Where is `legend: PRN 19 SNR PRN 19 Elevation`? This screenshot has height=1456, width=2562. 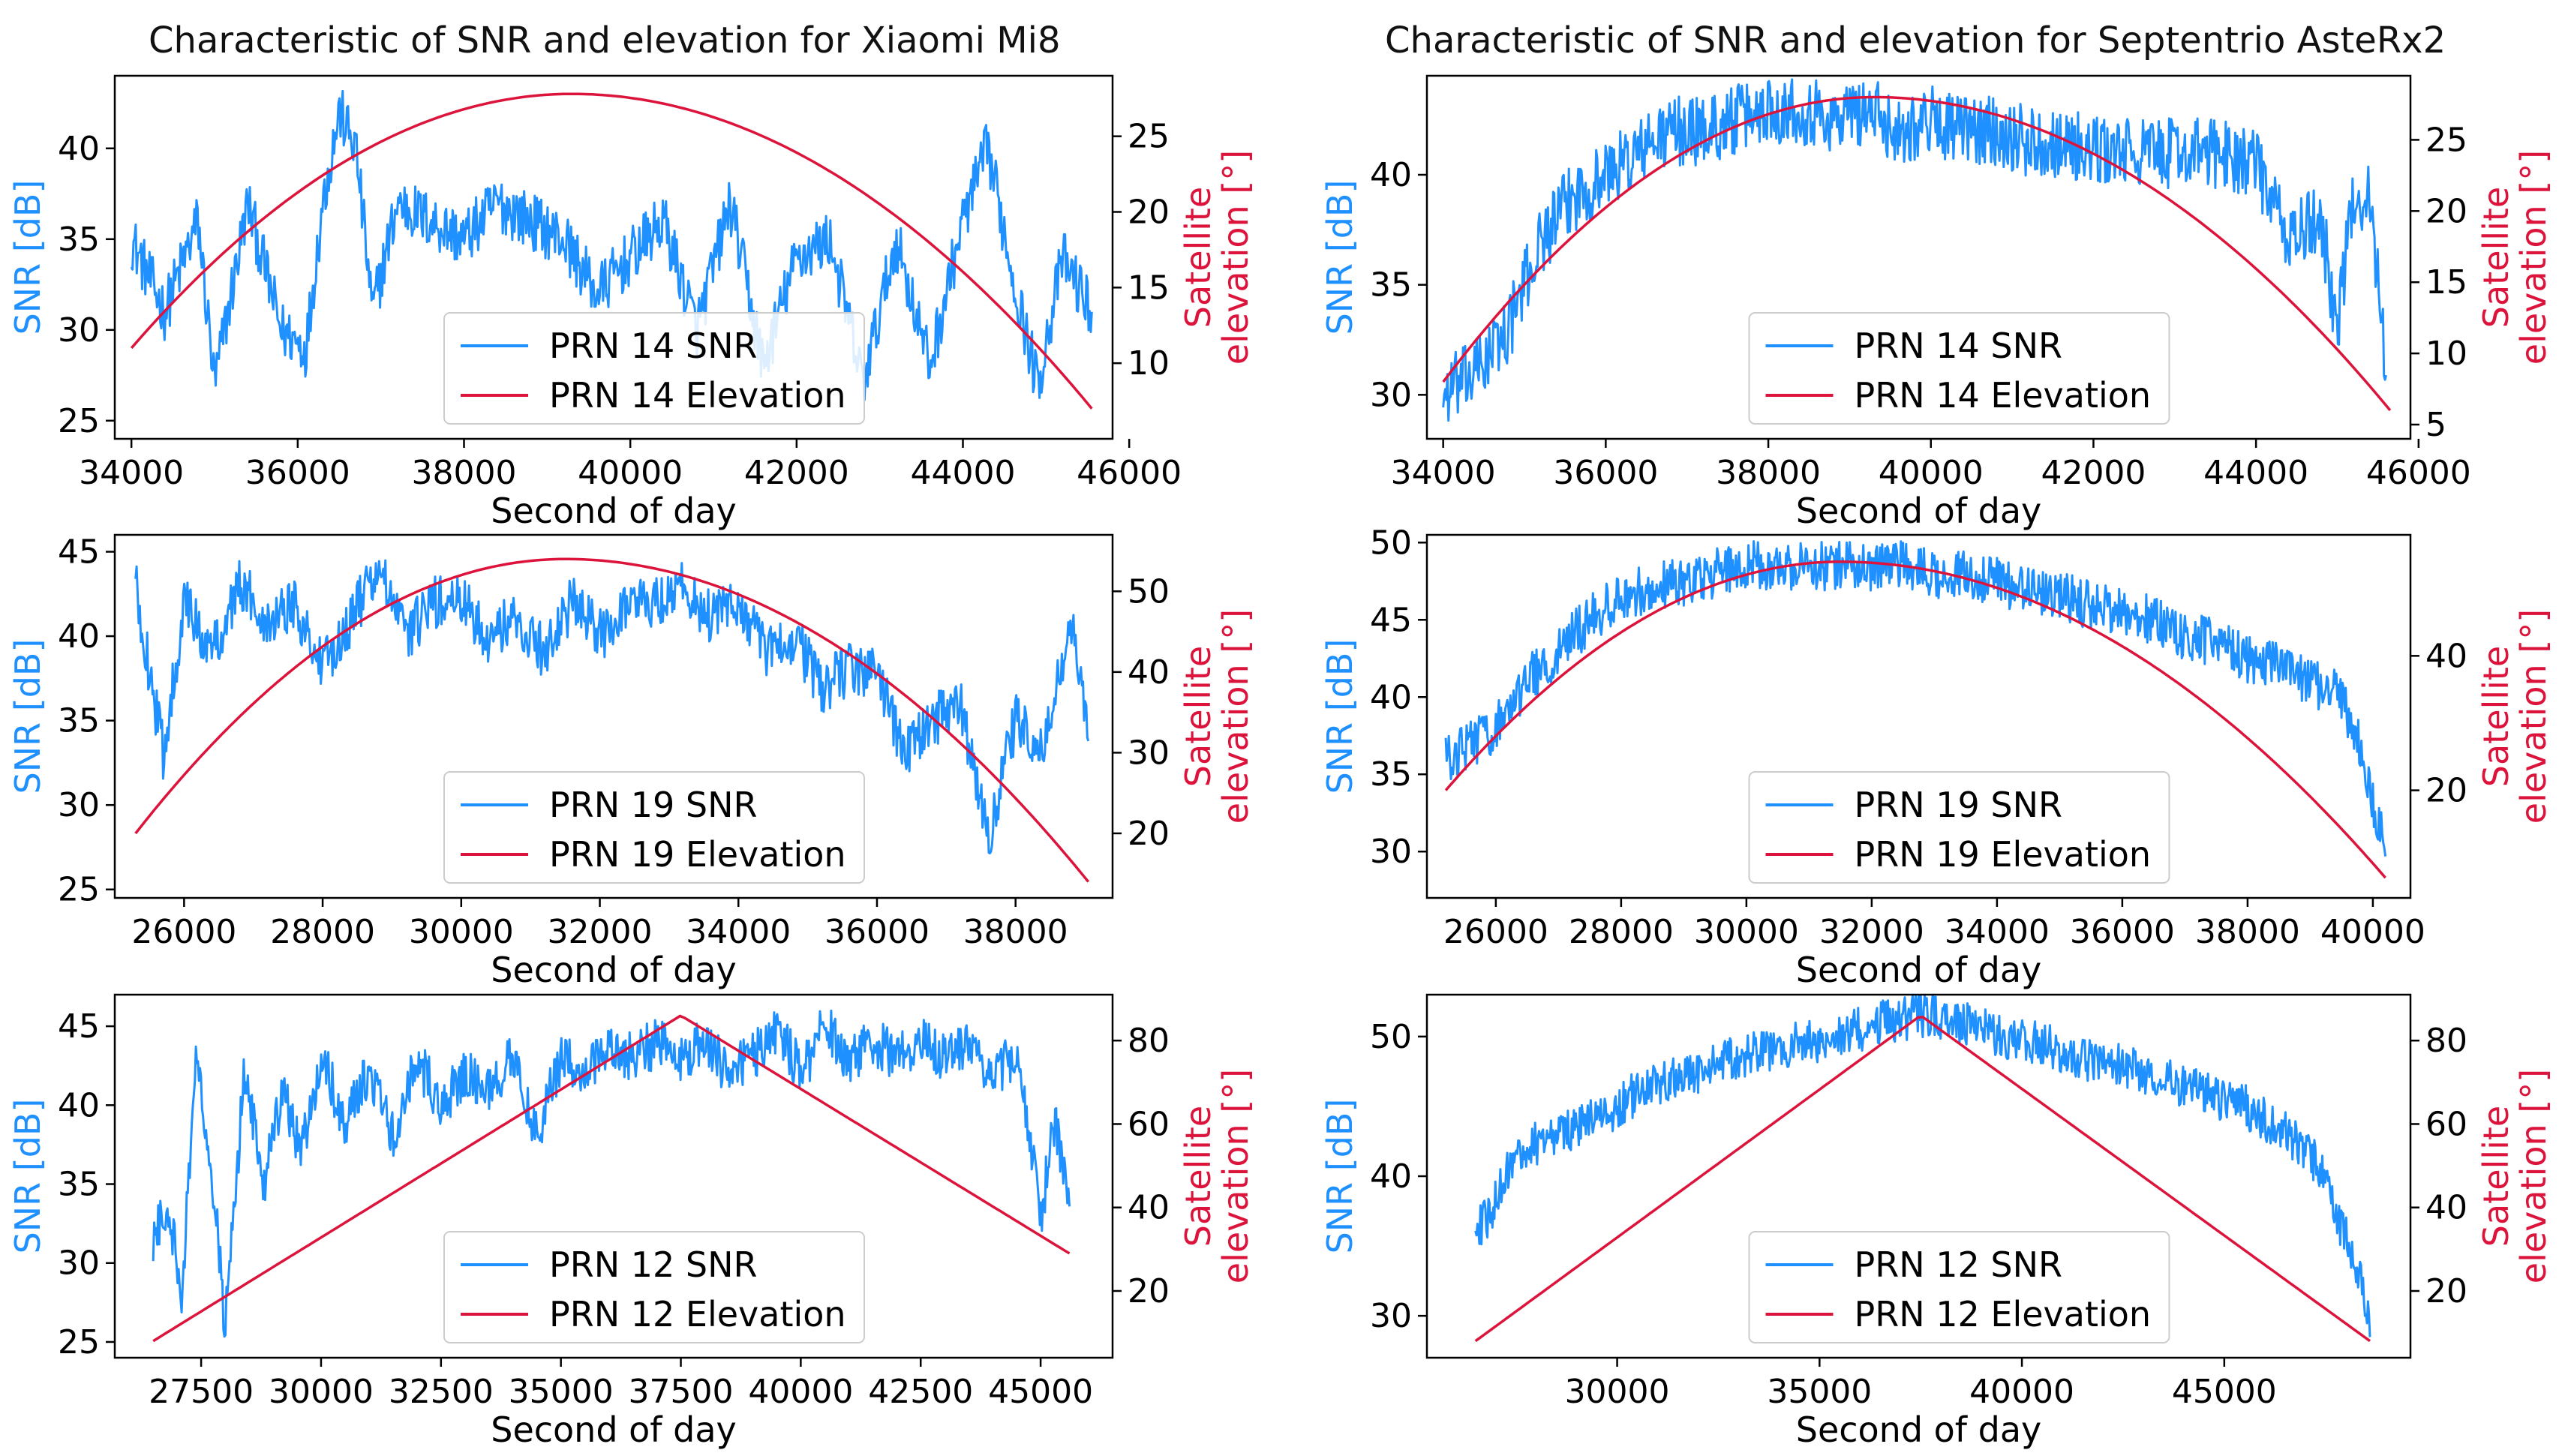
legend: PRN 19 SNR PRN 19 Elevation is located at coordinates (654, 827).